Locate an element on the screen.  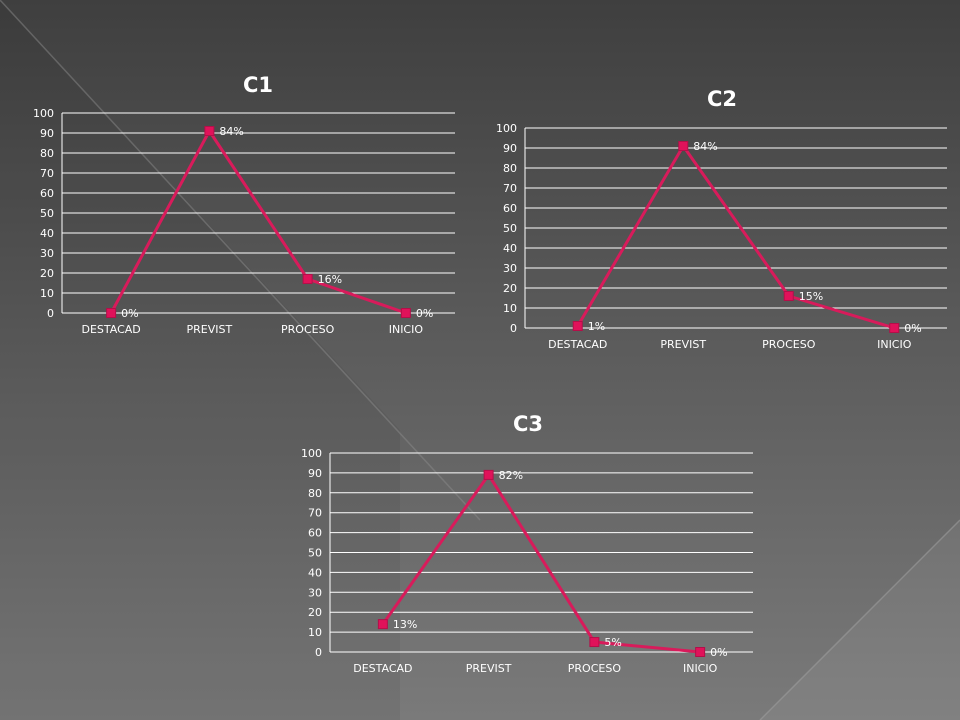
data-label: 1% is located at coordinates (596, 326).